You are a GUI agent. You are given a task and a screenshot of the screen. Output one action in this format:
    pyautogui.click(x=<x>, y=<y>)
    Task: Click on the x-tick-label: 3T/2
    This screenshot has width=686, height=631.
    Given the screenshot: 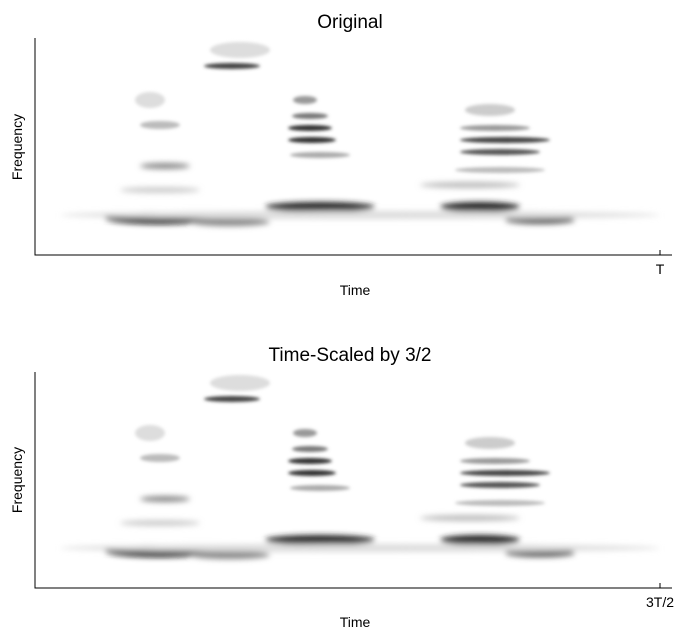 What is the action you would take?
    pyautogui.click(x=660, y=602)
    